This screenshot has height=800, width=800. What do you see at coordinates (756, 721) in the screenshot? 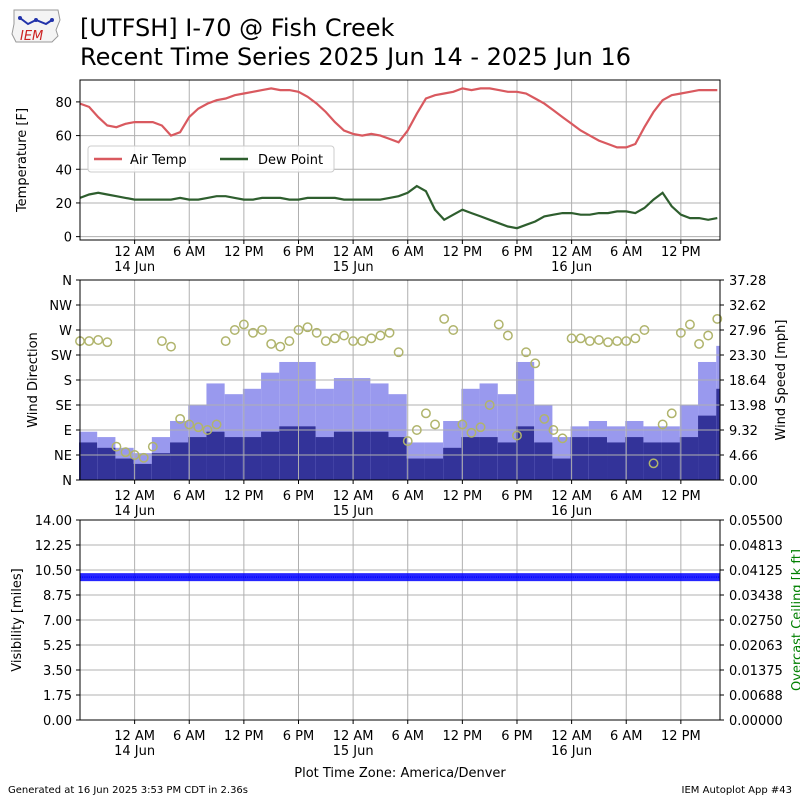
I see `ceiling-tick-label: 0.00000` at bounding box center [756, 721].